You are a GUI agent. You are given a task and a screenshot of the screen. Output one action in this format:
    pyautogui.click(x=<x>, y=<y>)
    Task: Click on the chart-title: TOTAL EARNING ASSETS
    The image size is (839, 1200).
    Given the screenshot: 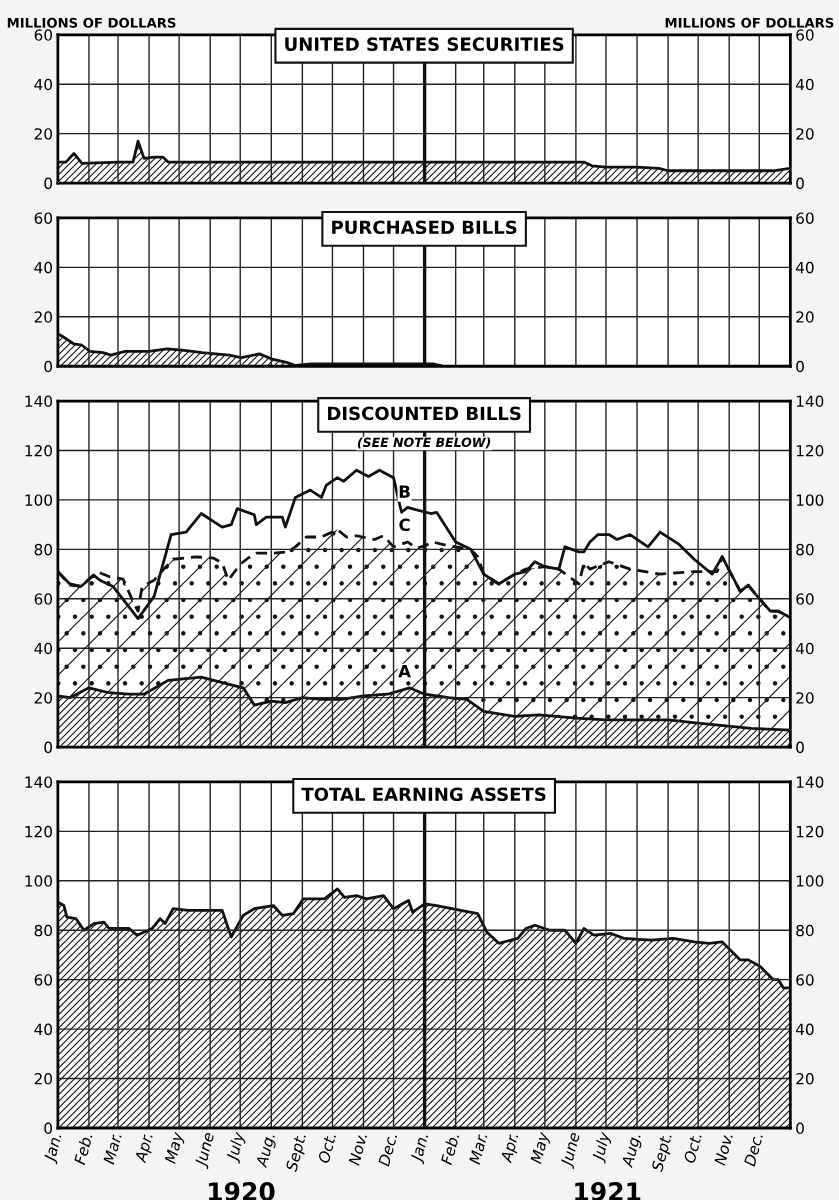 What is the action you would take?
    pyautogui.click(x=423, y=794)
    